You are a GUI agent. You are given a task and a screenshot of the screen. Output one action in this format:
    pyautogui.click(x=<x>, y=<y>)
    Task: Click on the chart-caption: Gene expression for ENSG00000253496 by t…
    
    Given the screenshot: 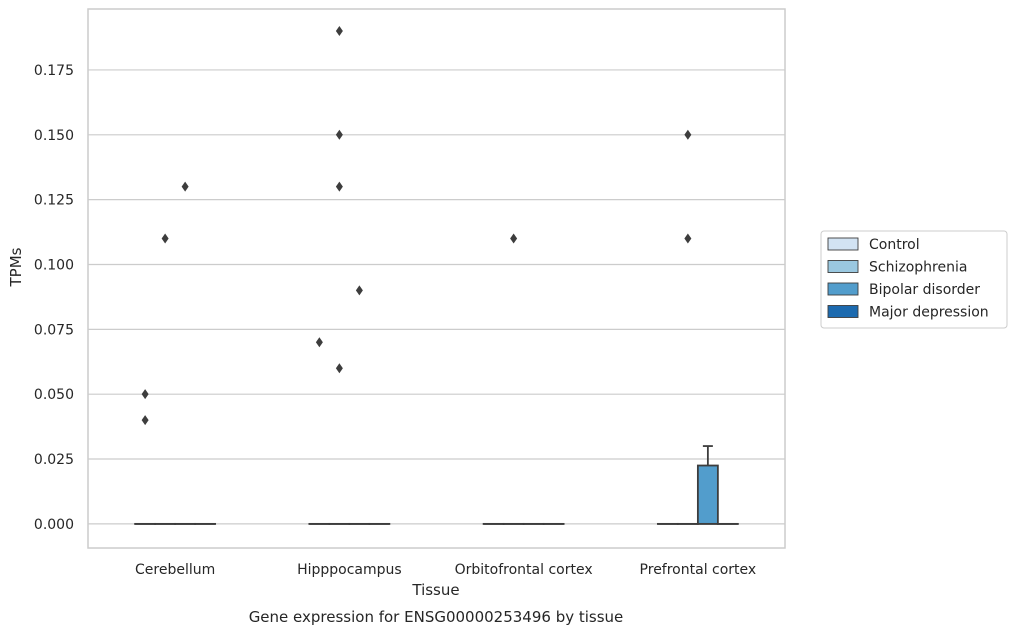 What is the action you would take?
    pyautogui.click(x=436, y=617)
    